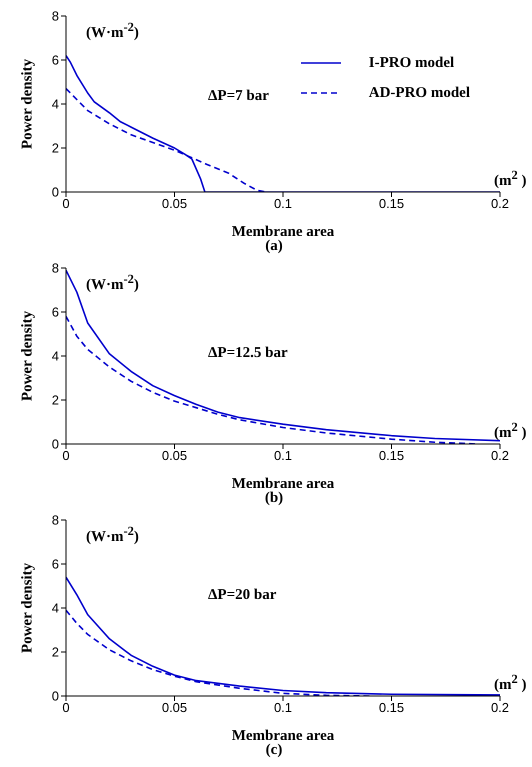 This screenshot has width=532, height=767. I want to click on text: (a), so click(274, 246).